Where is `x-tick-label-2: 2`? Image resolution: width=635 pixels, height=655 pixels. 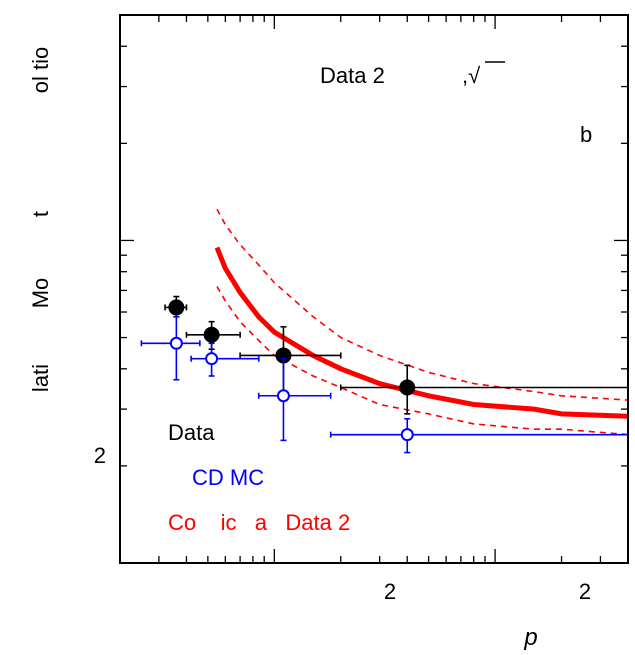
x-tick-label-2: 2 is located at coordinates (585, 591).